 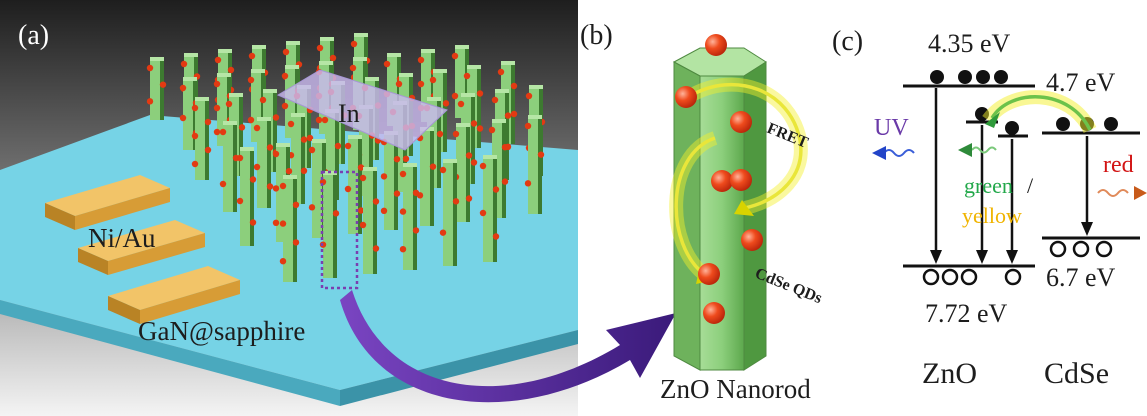 What do you see at coordinates (339, 230) in the screenshot?
I see `selection-box` at bounding box center [339, 230].